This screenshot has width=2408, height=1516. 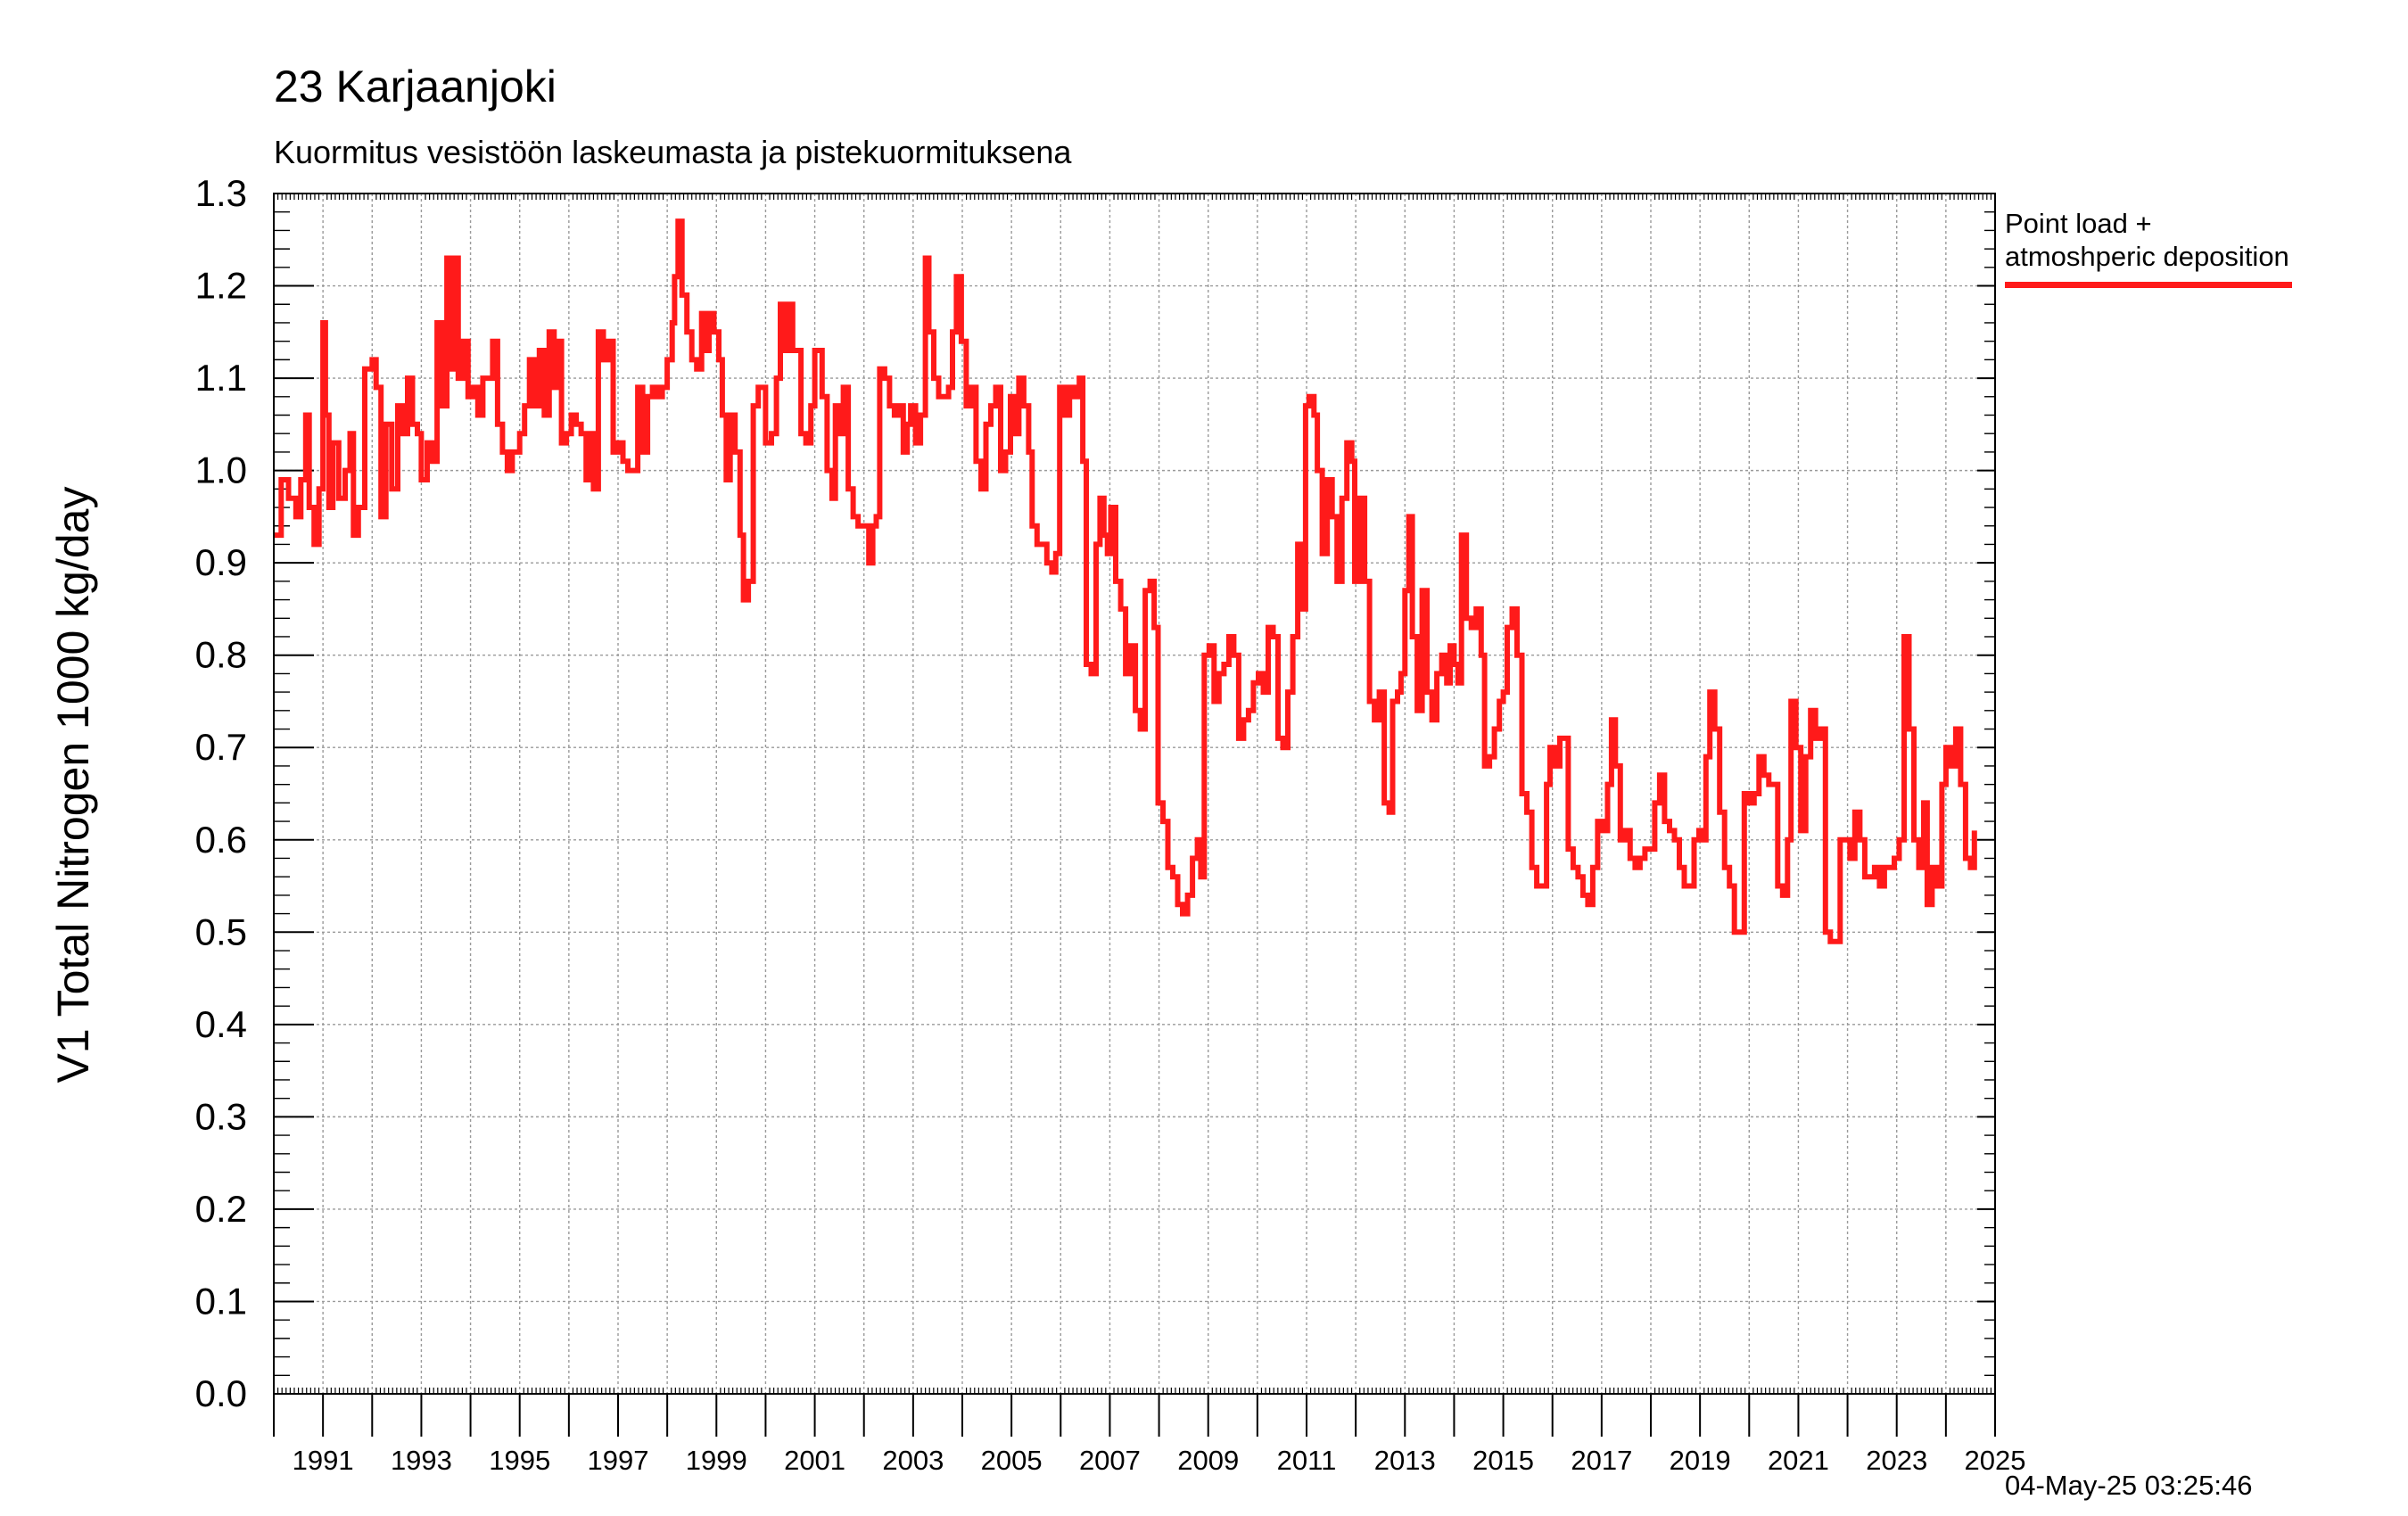 I want to click on x-tick-label: 2019, so click(x=1700, y=1460).